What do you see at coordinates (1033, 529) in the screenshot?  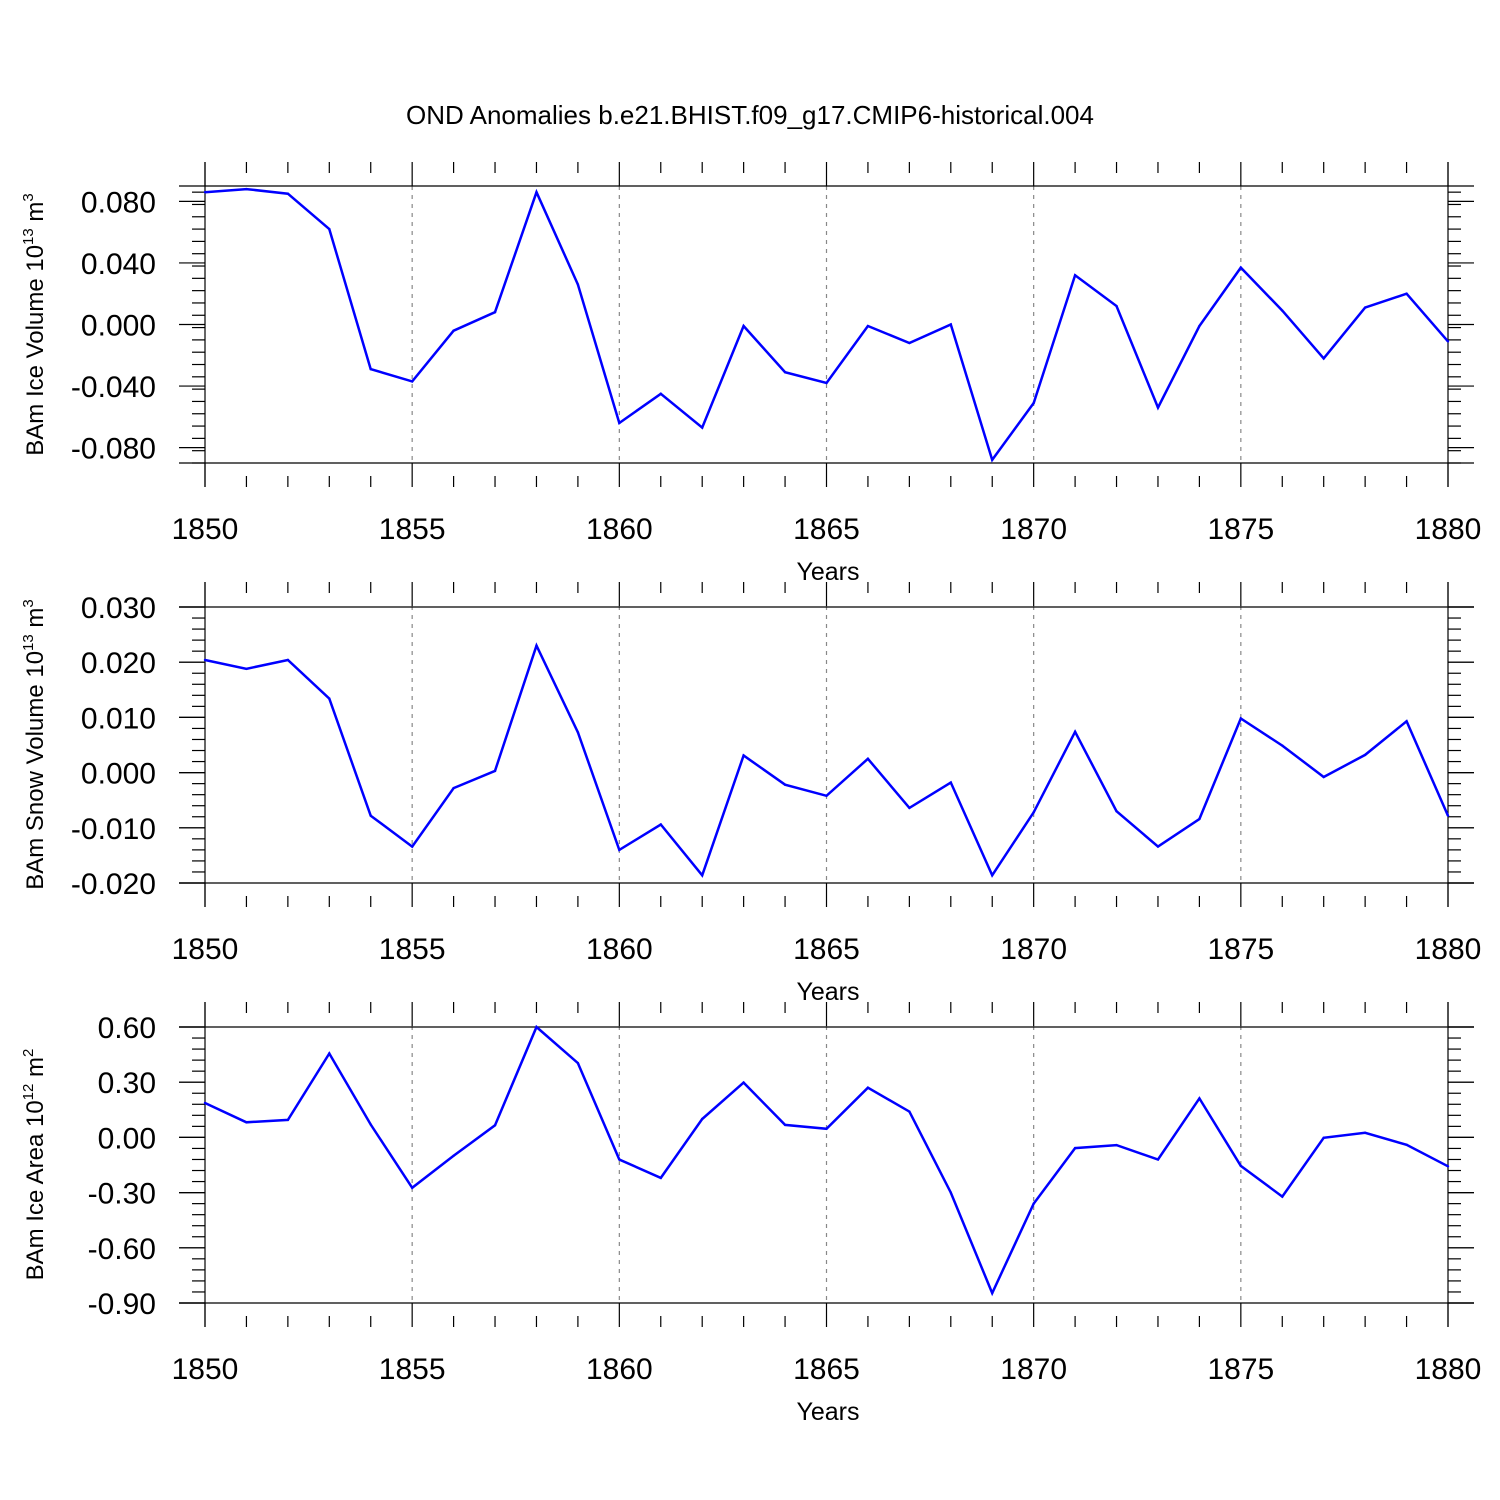 I see `x-tick-label: 1870` at bounding box center [1033, 529].